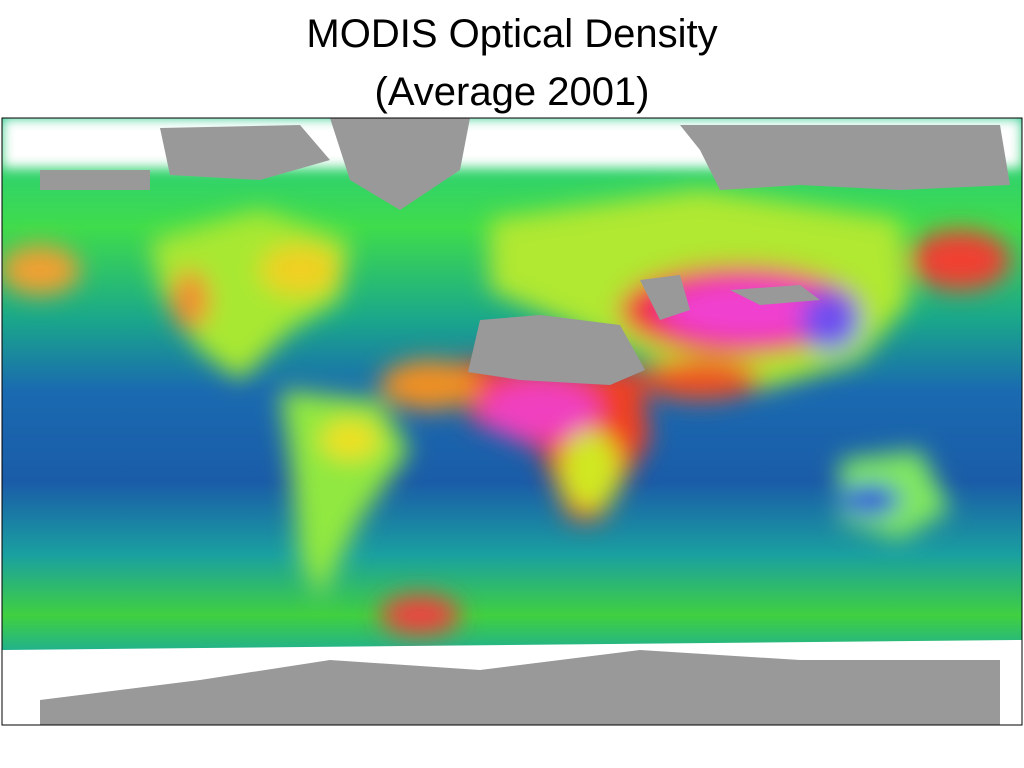 The width and height of the screenshot is (1024, 768). I want to click on title-line: MODIS Optical Density, so click(512, 34).